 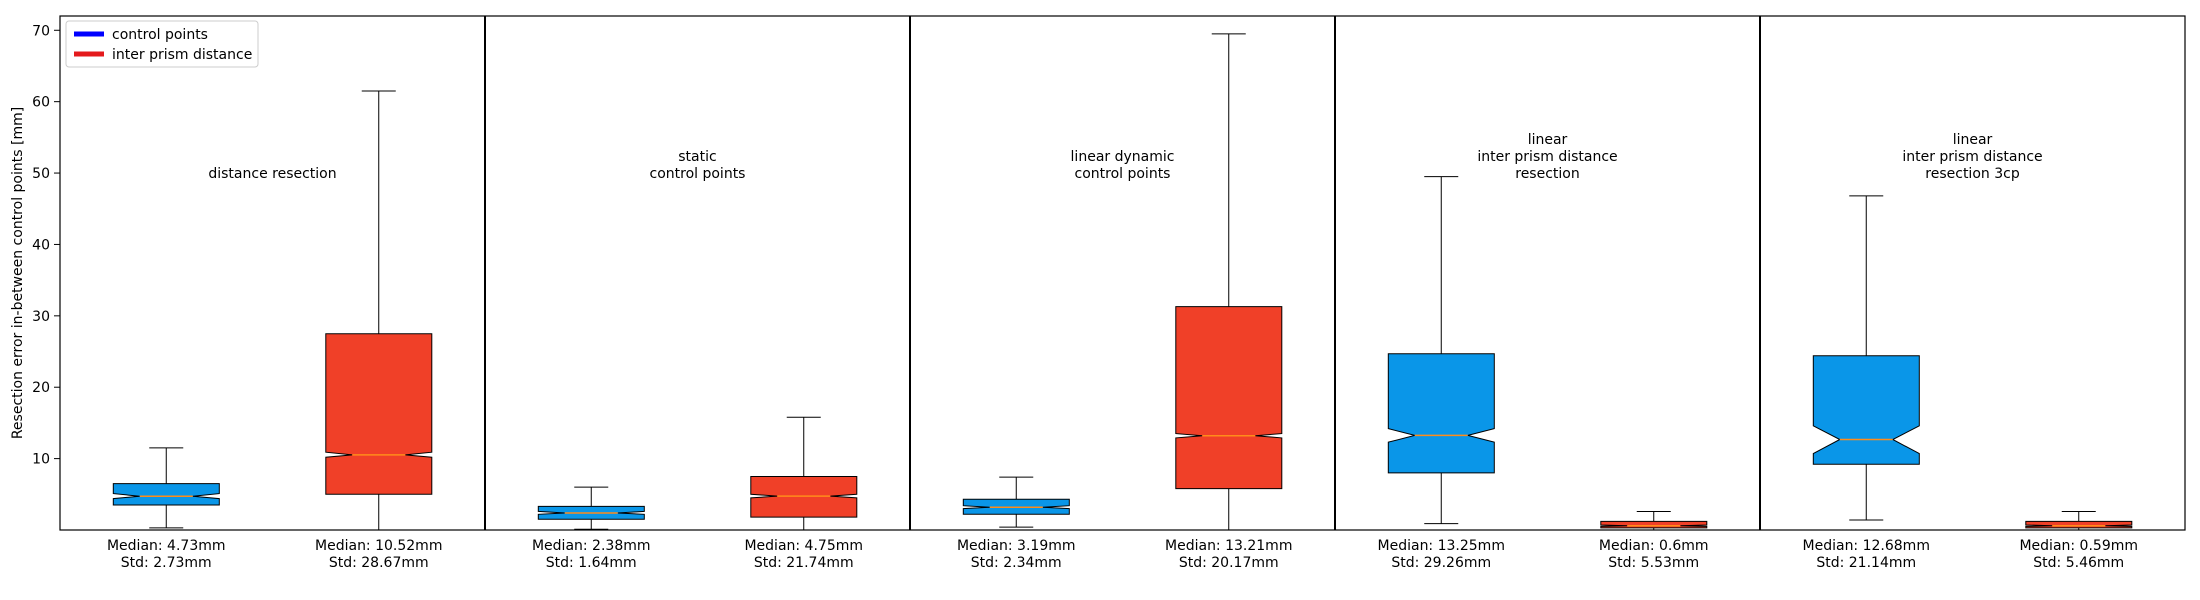 What do you see at coordinates (378, 546) in the screenshot?
I see `median-label: Median: 10.52mm` at bounding box center [378, 546].